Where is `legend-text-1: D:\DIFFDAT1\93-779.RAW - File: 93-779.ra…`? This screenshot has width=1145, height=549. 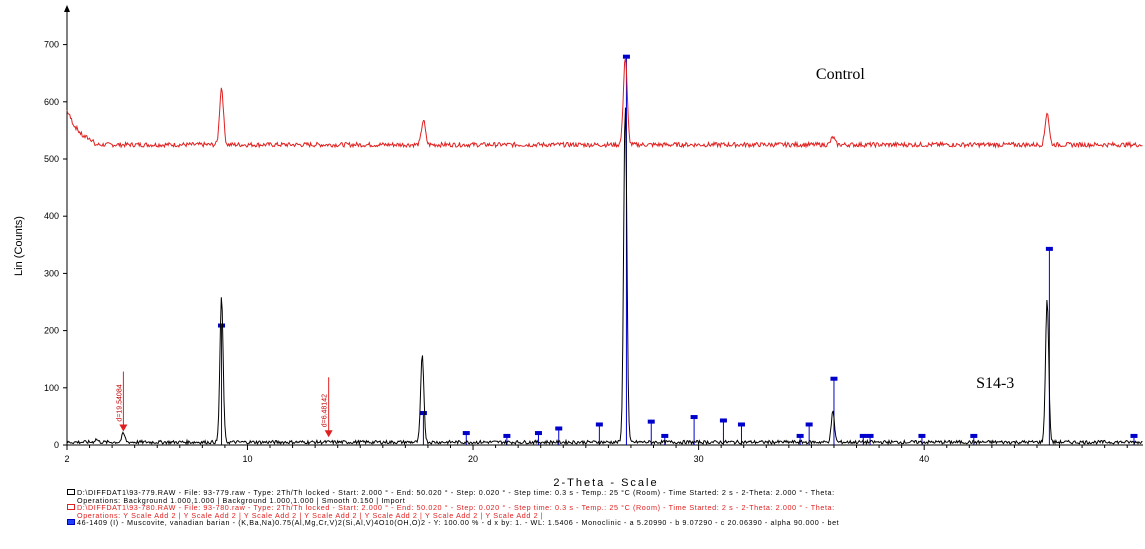 legend-text-1: D:\DIFFDAT1\93-779.RAW - File: 93-779.ra… is located at coordinates (456, 493).